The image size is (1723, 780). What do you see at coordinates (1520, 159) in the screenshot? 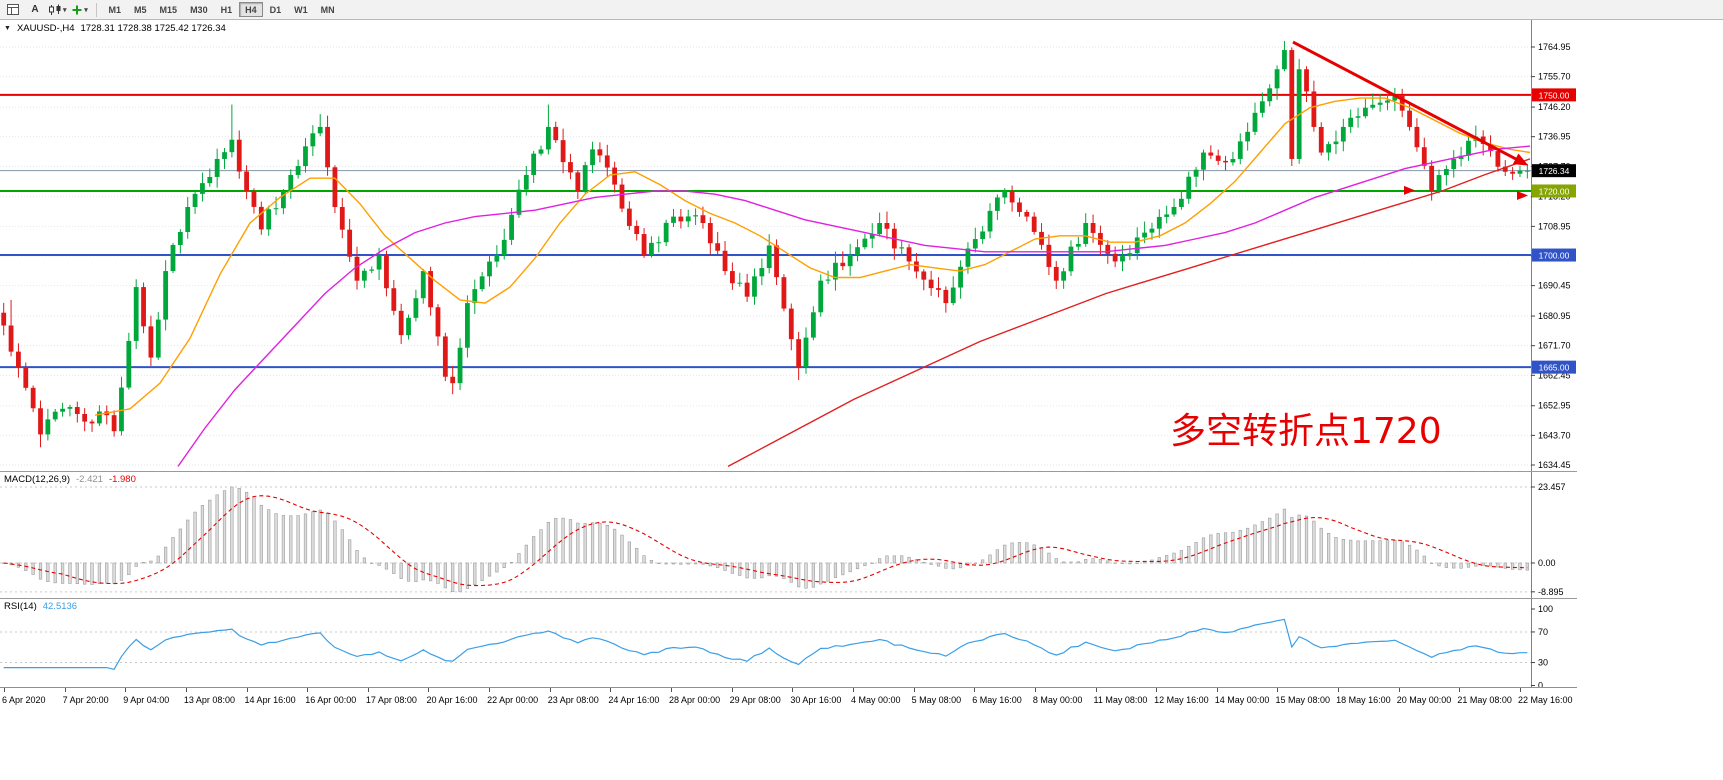
I see `trend-line-arrow` at bounding box center [1520, 159].